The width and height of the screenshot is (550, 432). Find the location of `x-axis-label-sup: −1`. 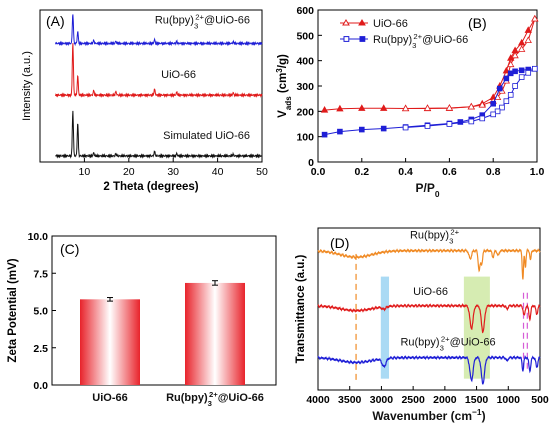

x-axis-label-sup: −1 is located at coordinates (477, 412).